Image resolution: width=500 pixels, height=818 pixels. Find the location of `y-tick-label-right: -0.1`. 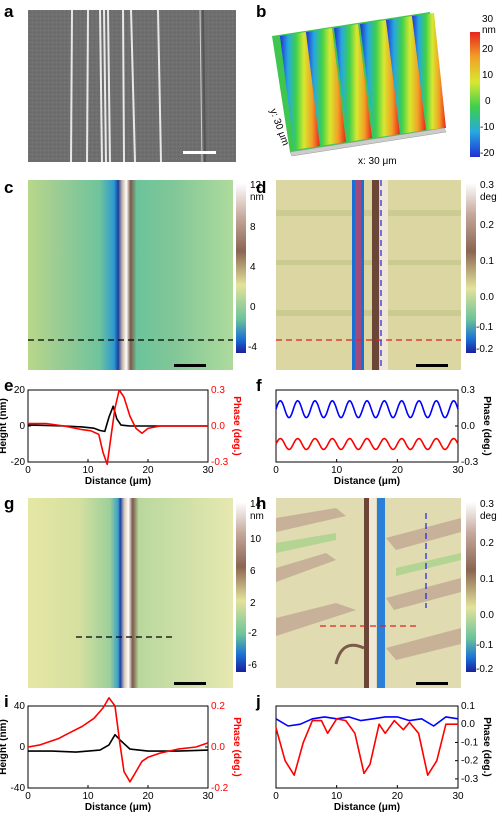

y-tick-label-right: -0.1 is located at coordinates (470, 742).